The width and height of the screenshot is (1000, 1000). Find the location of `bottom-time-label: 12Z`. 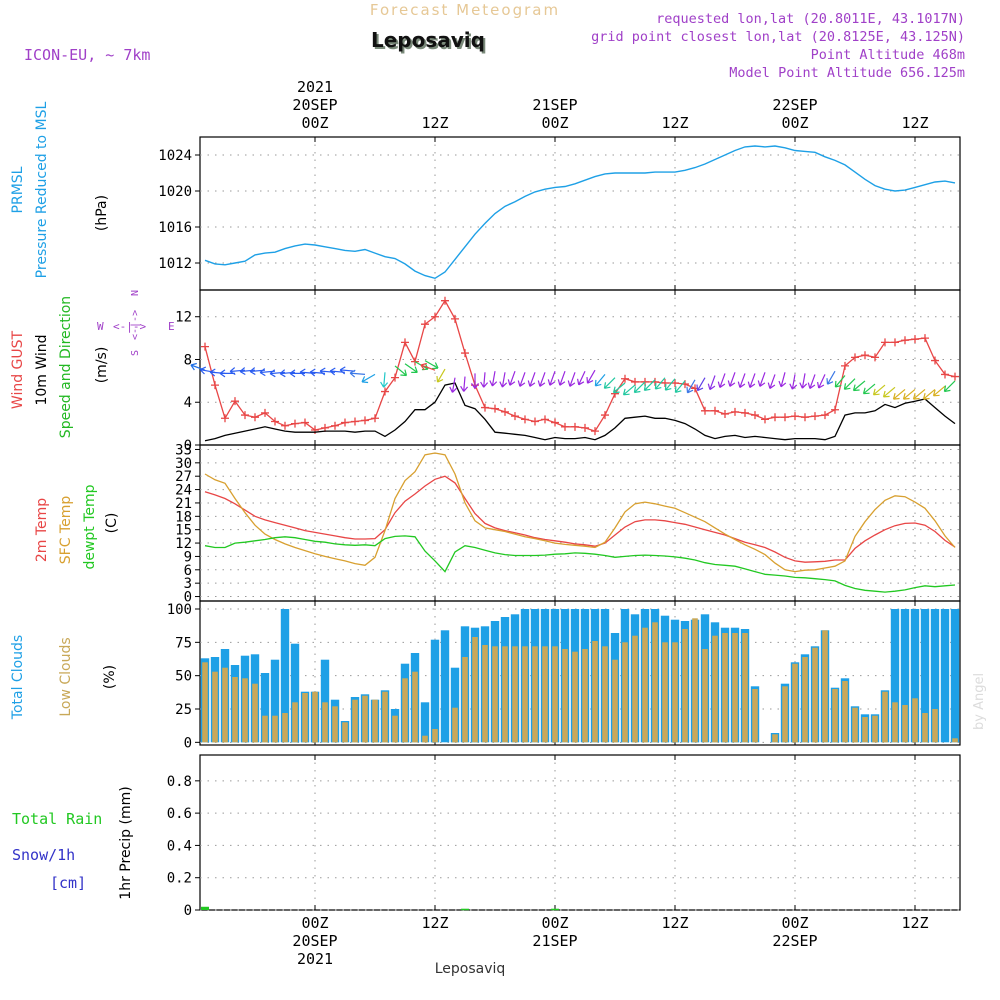

bottom-time-label: 12Z is located at coordinates (914, 923).